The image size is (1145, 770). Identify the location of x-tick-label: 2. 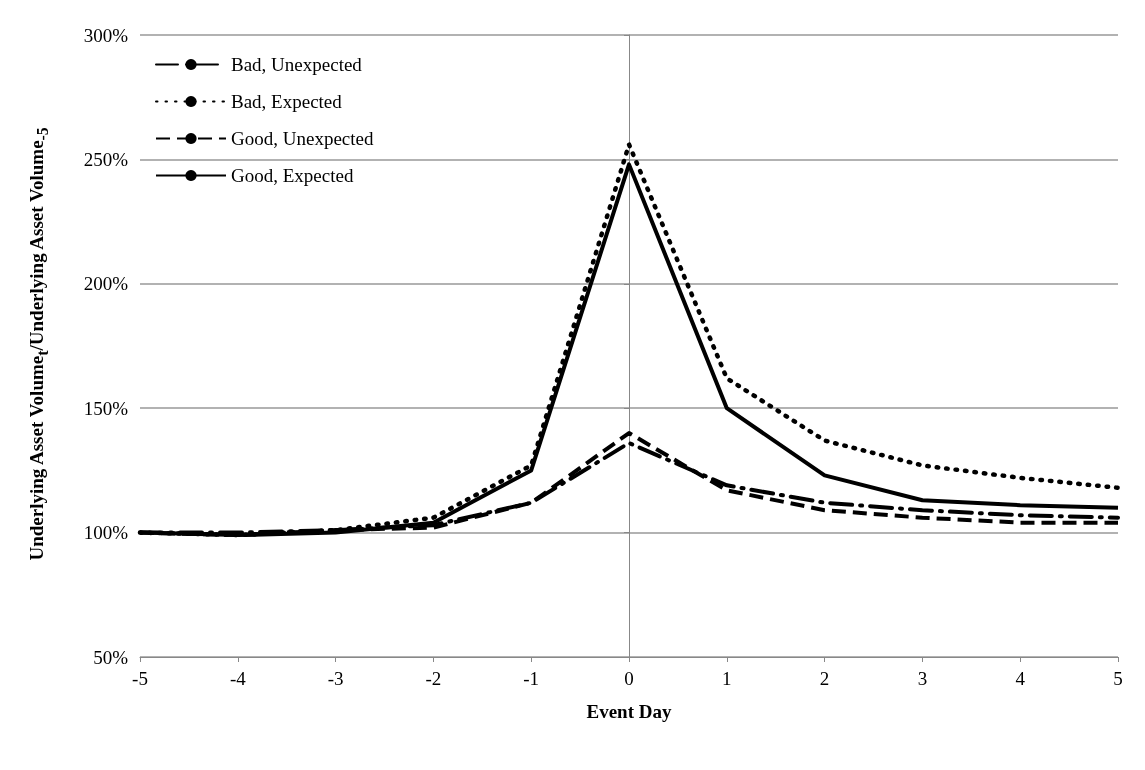
(824, 678).